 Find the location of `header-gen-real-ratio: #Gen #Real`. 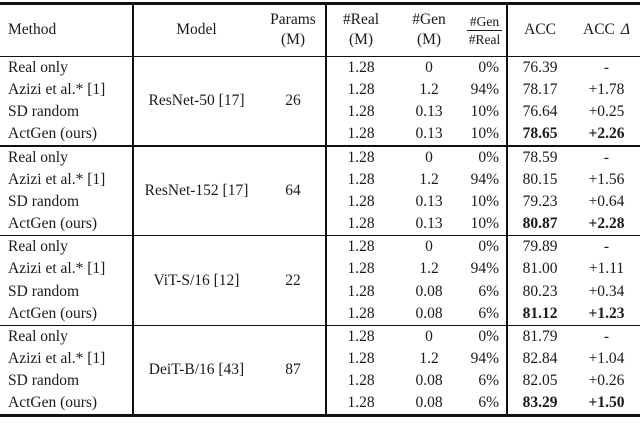

header-gen-real-ratio: #Gen #Real is located at coordinates (484, 30).